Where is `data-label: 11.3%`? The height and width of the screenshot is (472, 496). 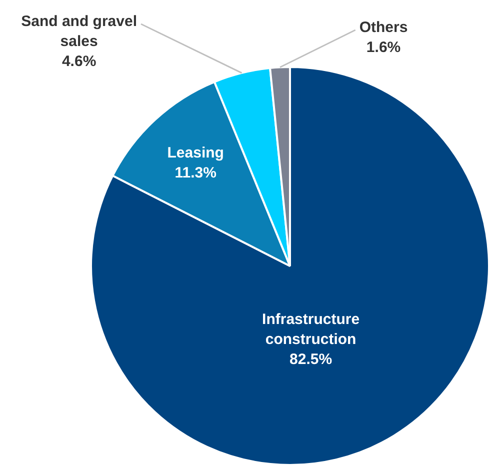
data-label: 11.3% is located at coordinates (195, 173).